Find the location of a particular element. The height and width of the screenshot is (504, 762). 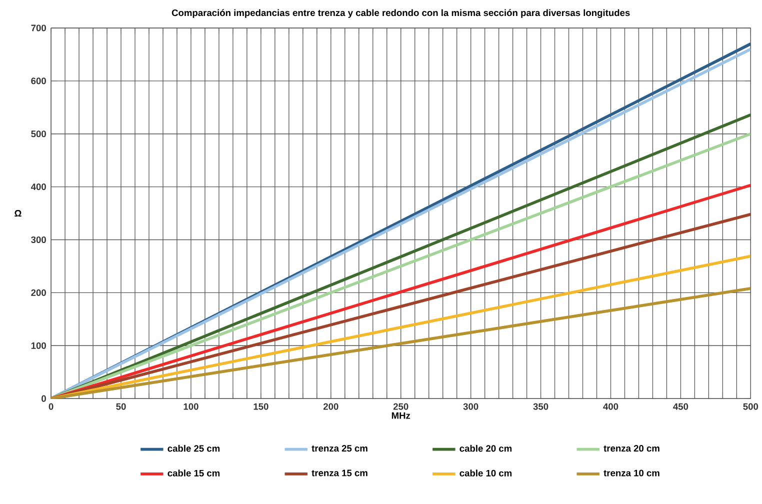

legend-label: cable 20 cm is located at coordinates (486, 448).